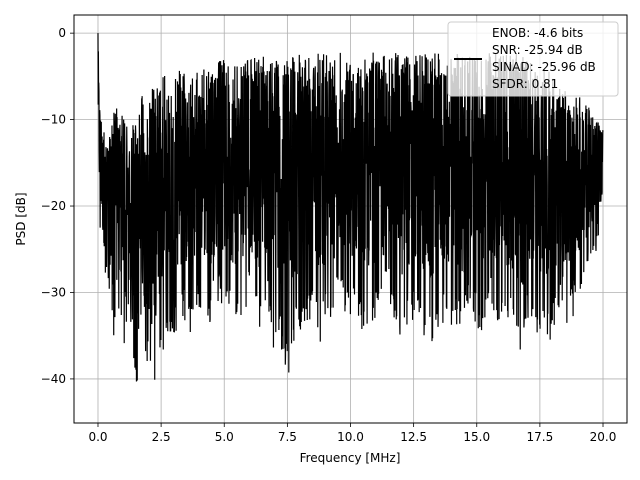  I want to click on legend-sfdr: SFDR: 0.81, so click(525, 84).